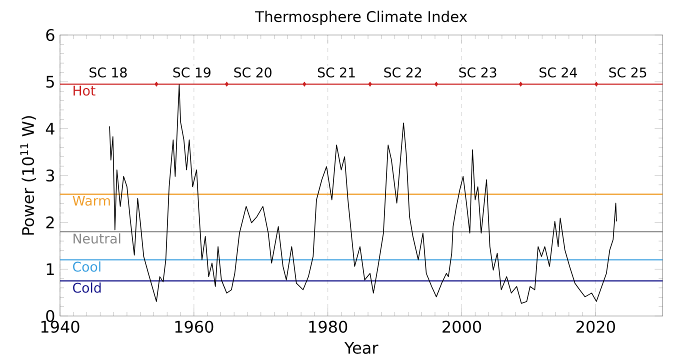  I want to click on ref-line-label: Hot, so click(85, 91).